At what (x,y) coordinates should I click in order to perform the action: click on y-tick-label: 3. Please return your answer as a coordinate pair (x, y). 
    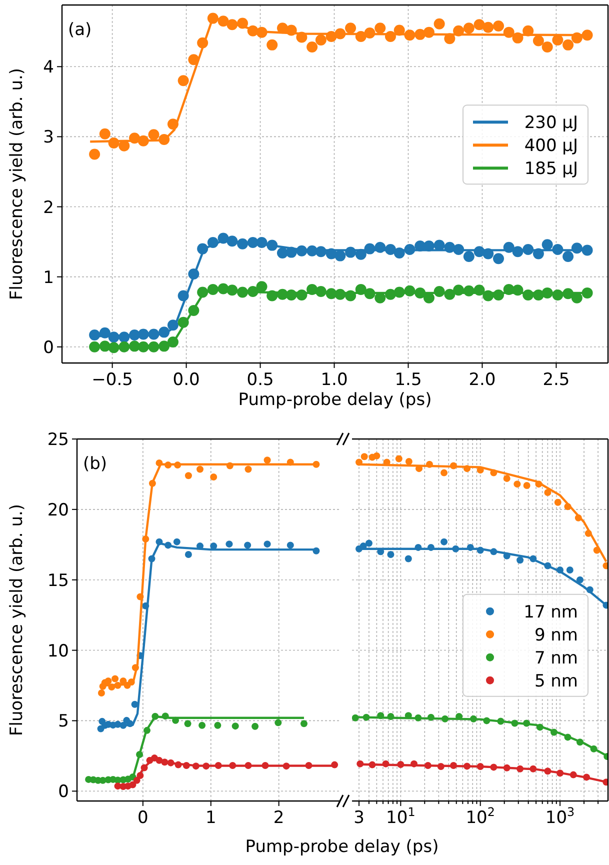
    Looking at the image, I should click on (48, 138).